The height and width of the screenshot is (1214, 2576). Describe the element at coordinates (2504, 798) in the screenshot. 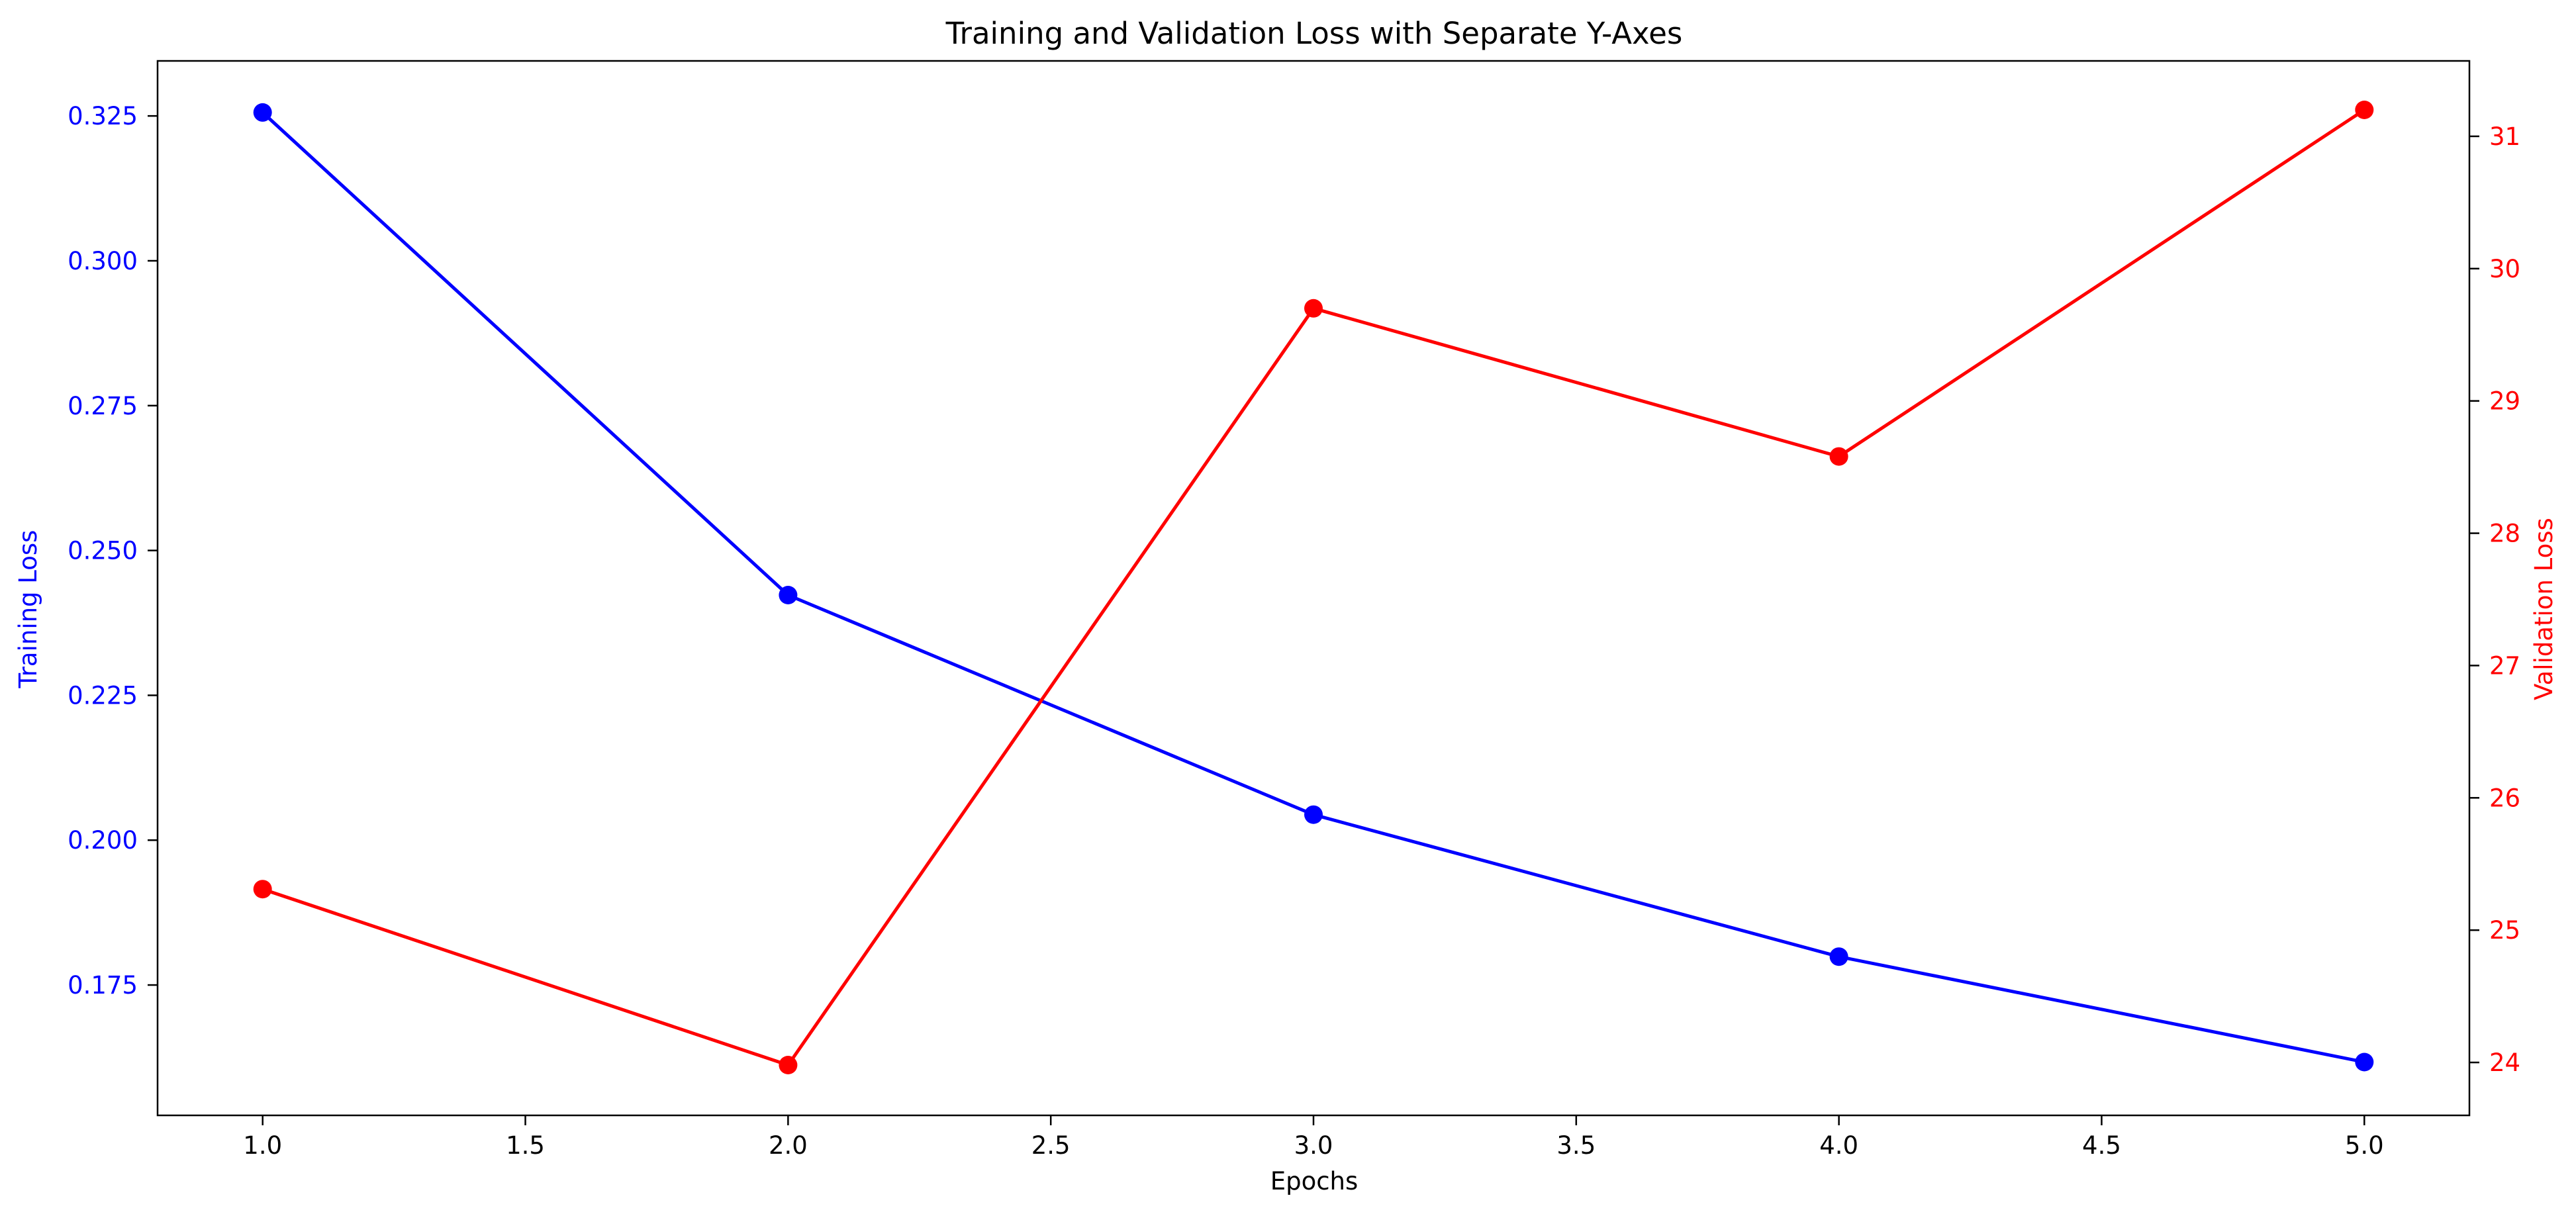

I see `right-tick-label: 26` at that location.